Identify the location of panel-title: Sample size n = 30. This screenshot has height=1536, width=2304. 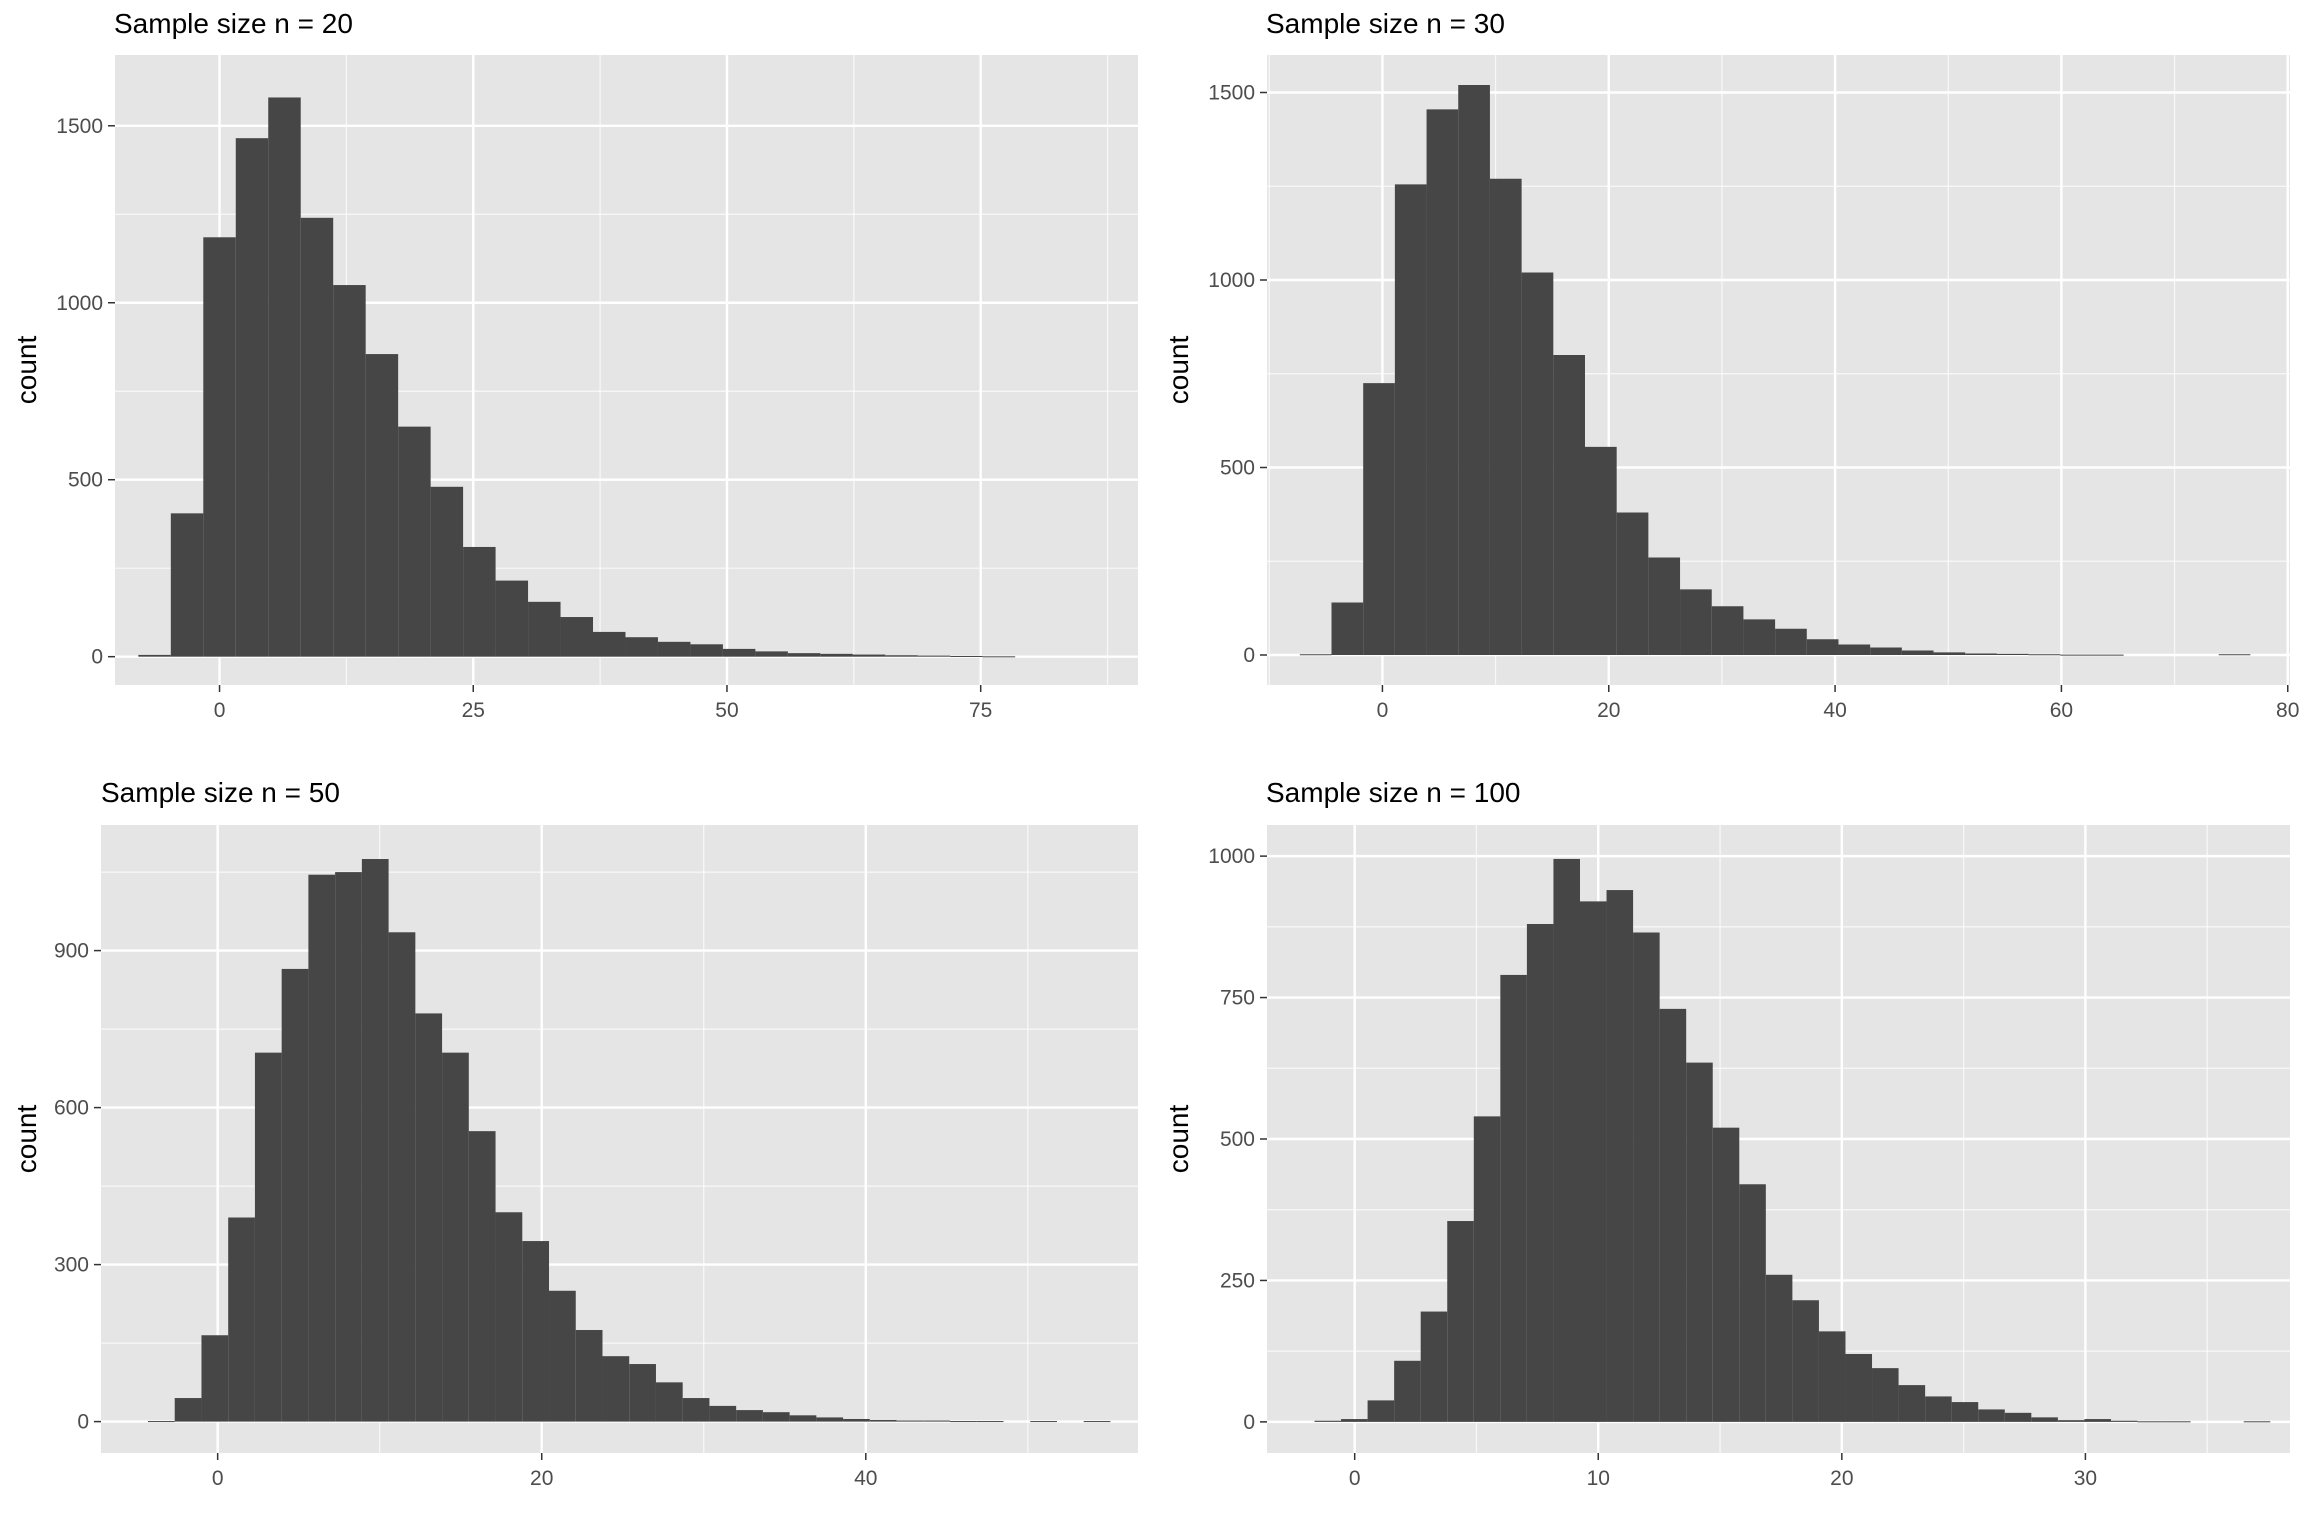
(1385, 23).